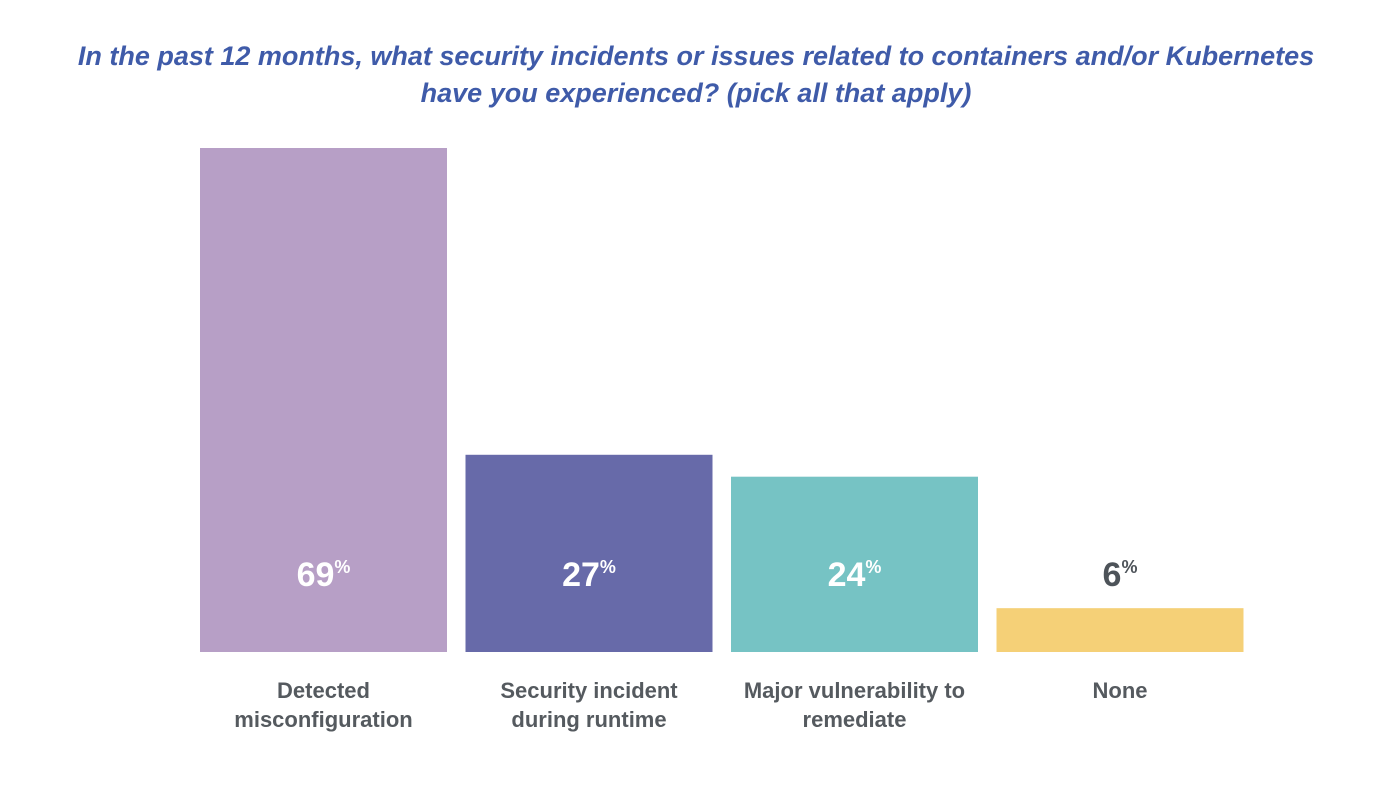 This screenshot has height=786, width=1392. What do you see at coordinates (589, 705) in the screenshot?
I see `x-tick-label: Security incident during runtime` at bounding box center [589, 705].